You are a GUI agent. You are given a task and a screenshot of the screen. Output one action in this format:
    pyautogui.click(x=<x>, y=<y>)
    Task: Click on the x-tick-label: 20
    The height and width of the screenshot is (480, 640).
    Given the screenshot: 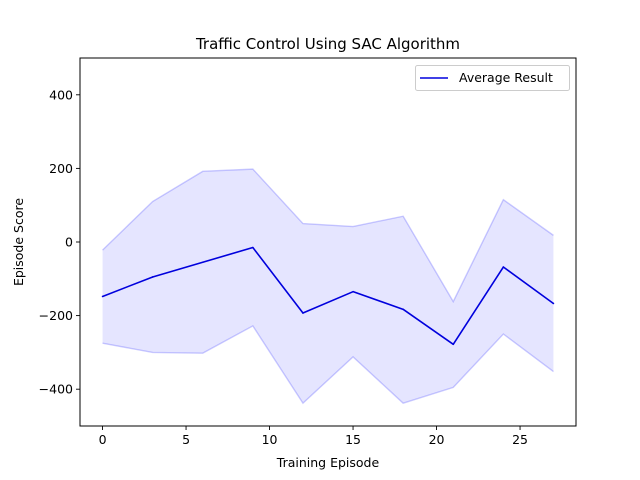 What is the action you would take?
    pyautogui.click(x=437, y=439)
    